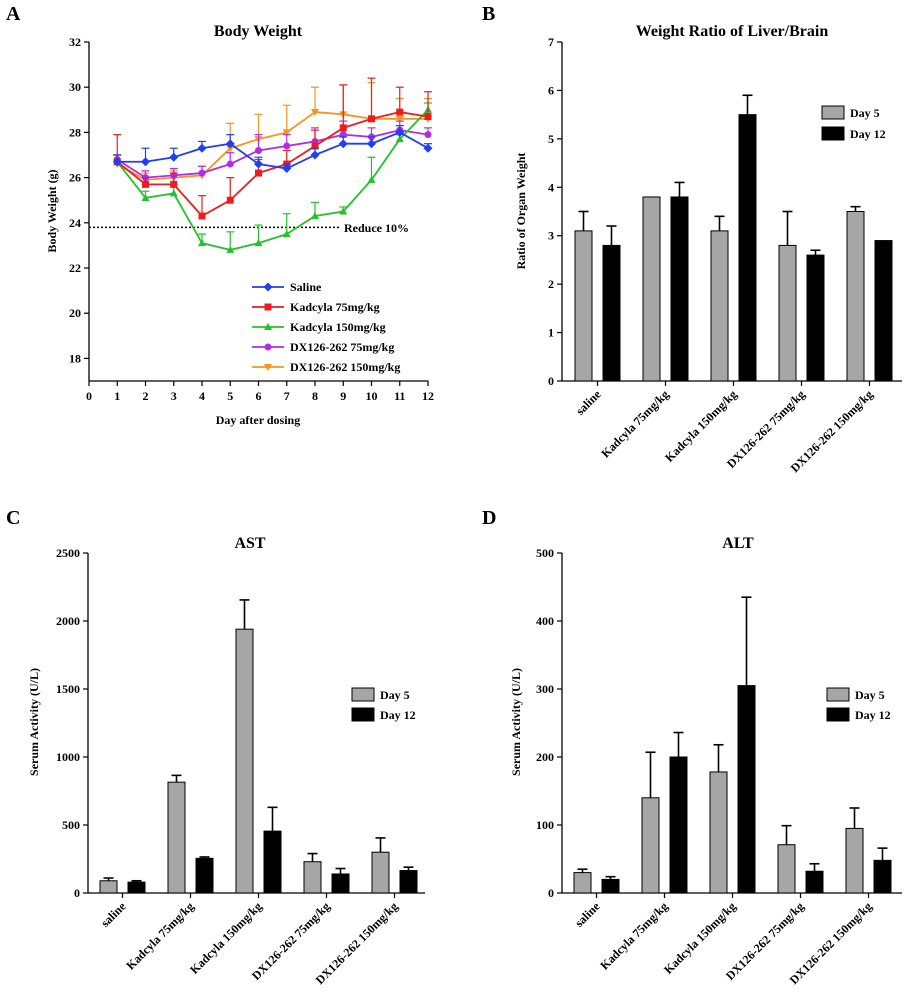  I want to click on legend-label-kadcyla-75: Kadcyla 75mg/kg, so click(335, 307).